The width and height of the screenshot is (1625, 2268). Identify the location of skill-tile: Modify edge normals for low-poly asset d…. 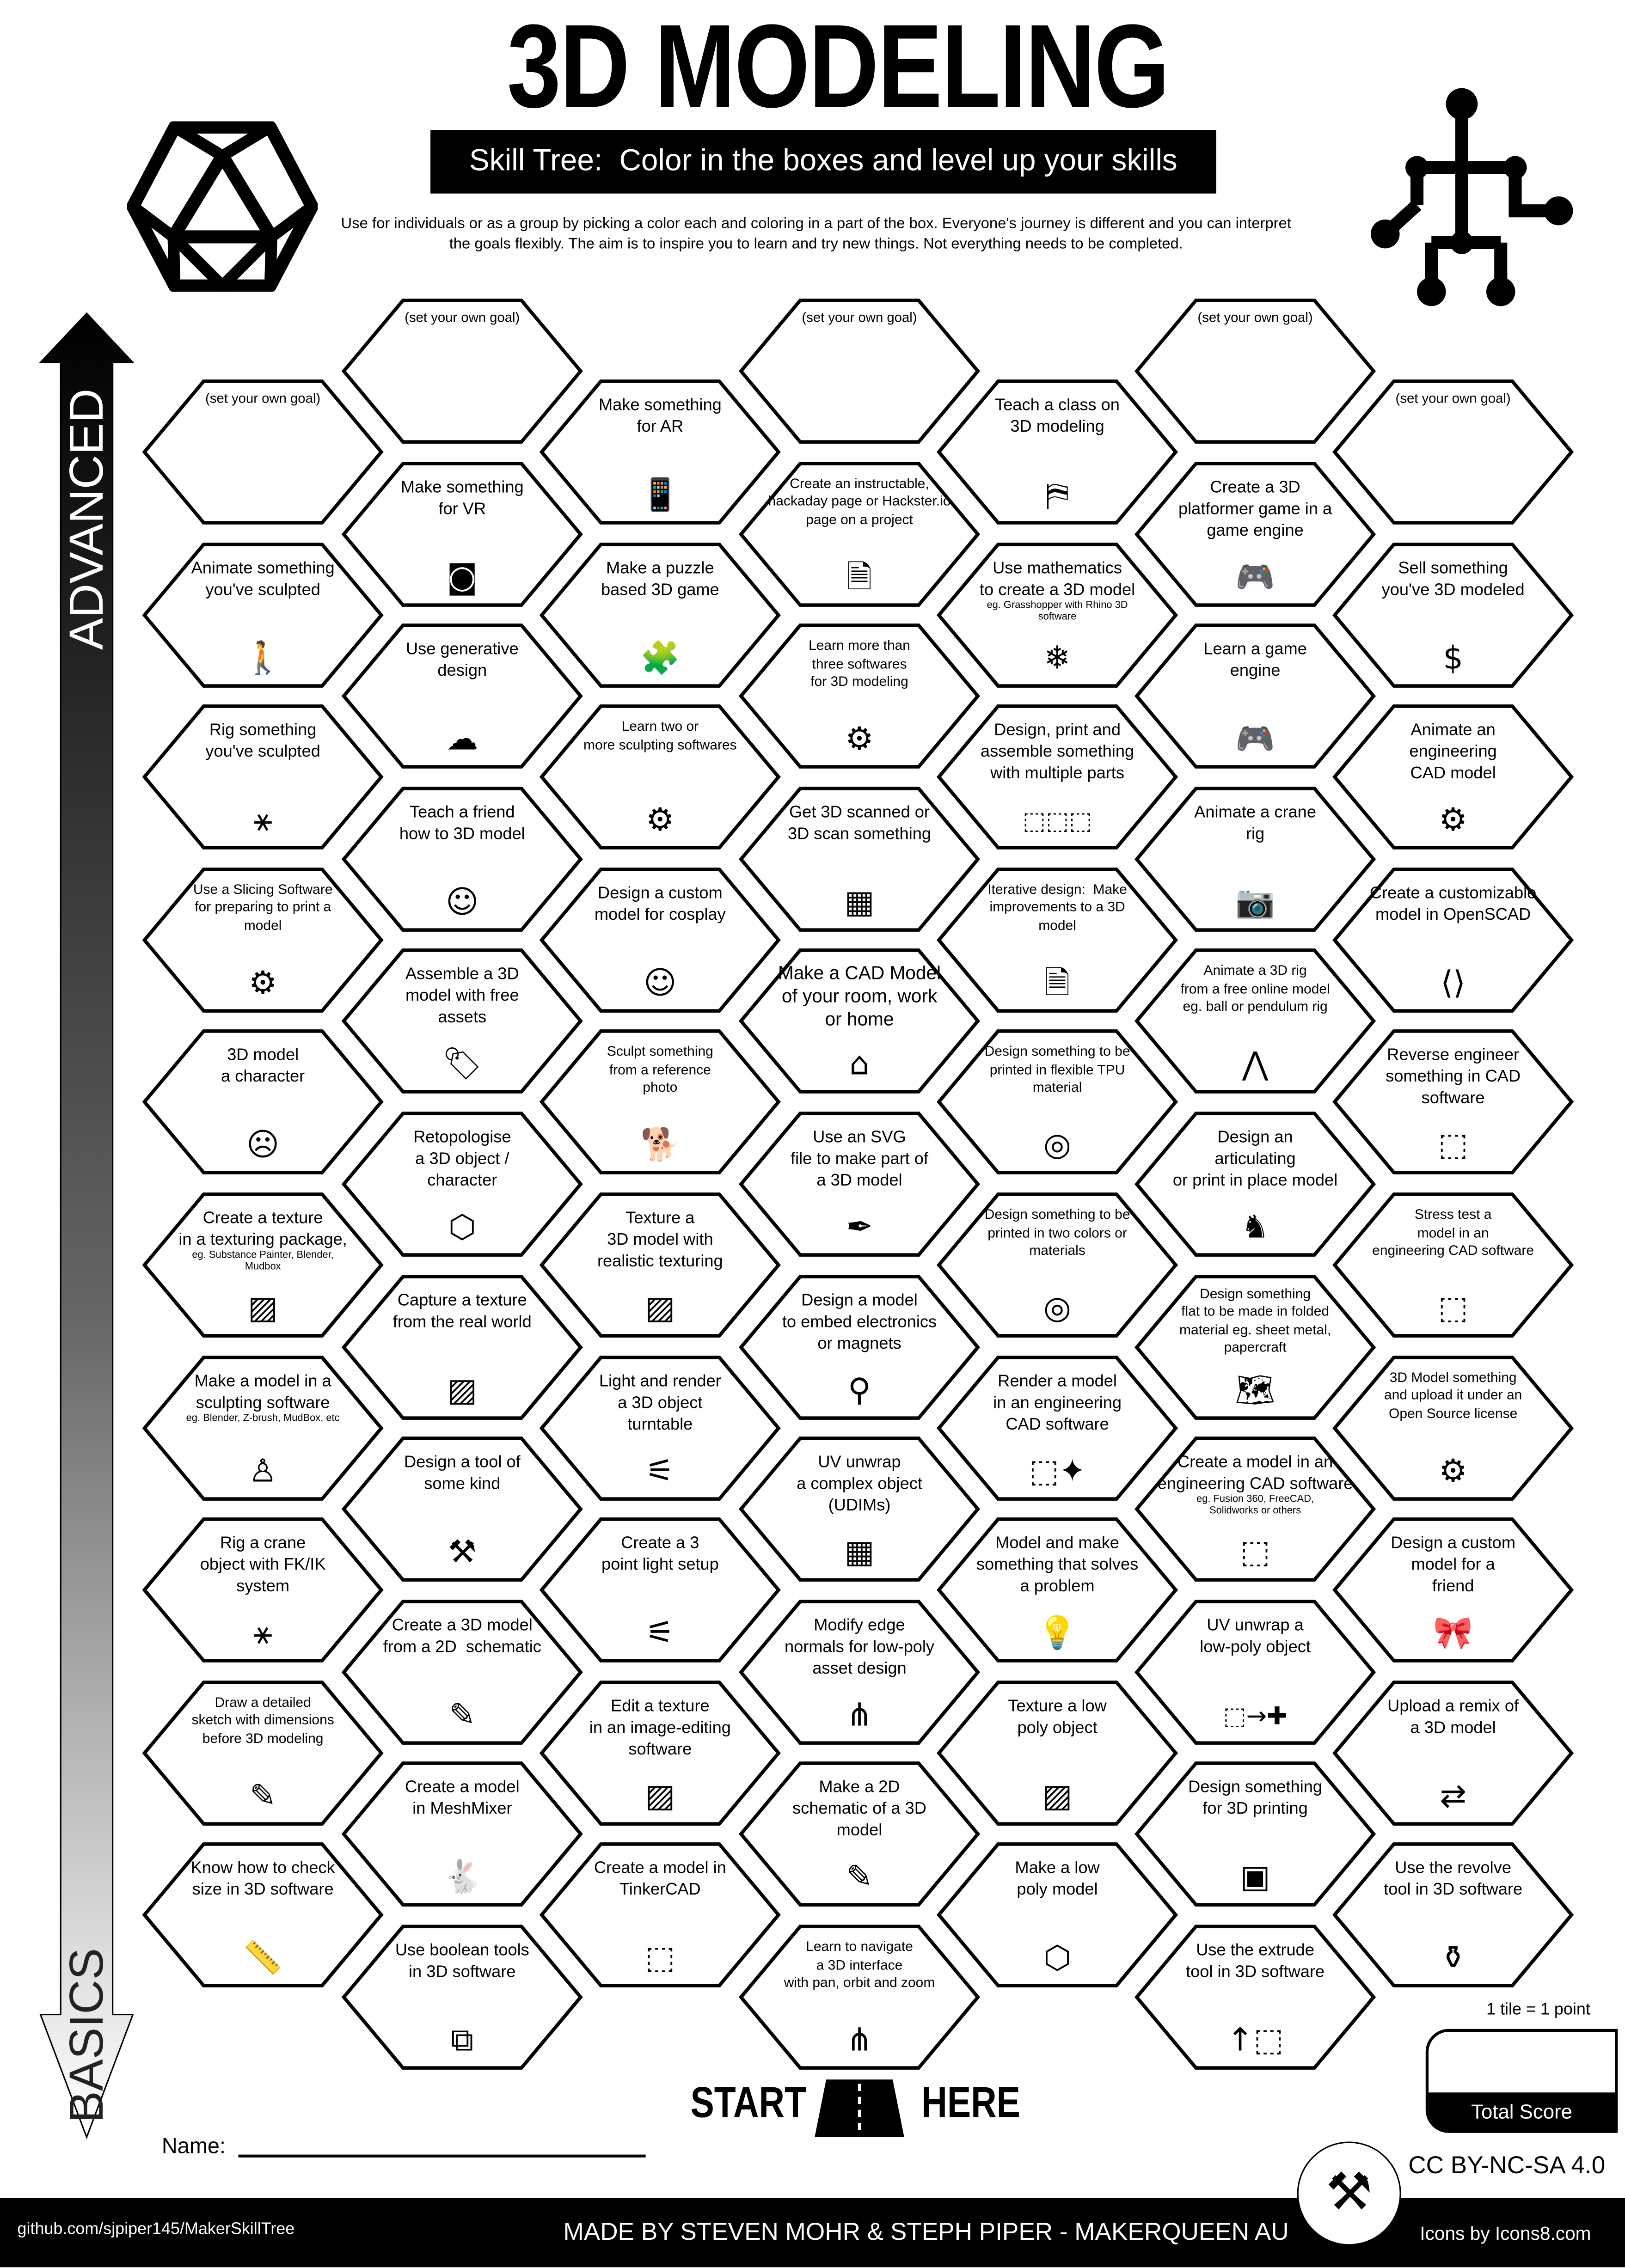
(859, 1672).